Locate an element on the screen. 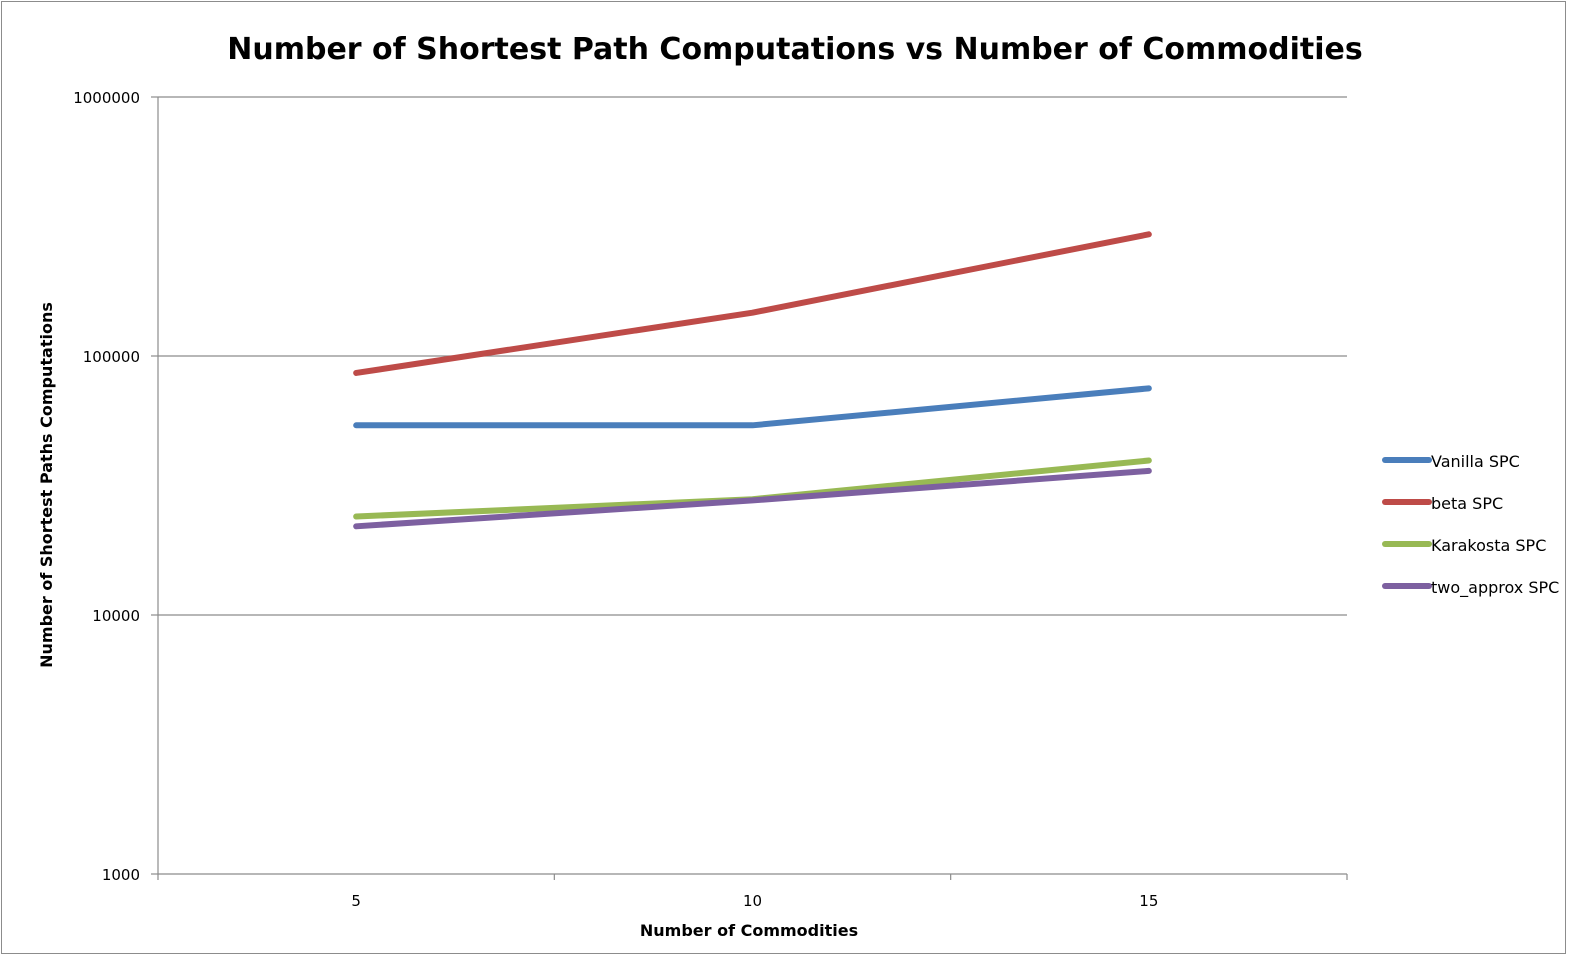 This screenshot has height=972, width=1593. legend-label: beta SPC is located at coordinates (1467, 503).